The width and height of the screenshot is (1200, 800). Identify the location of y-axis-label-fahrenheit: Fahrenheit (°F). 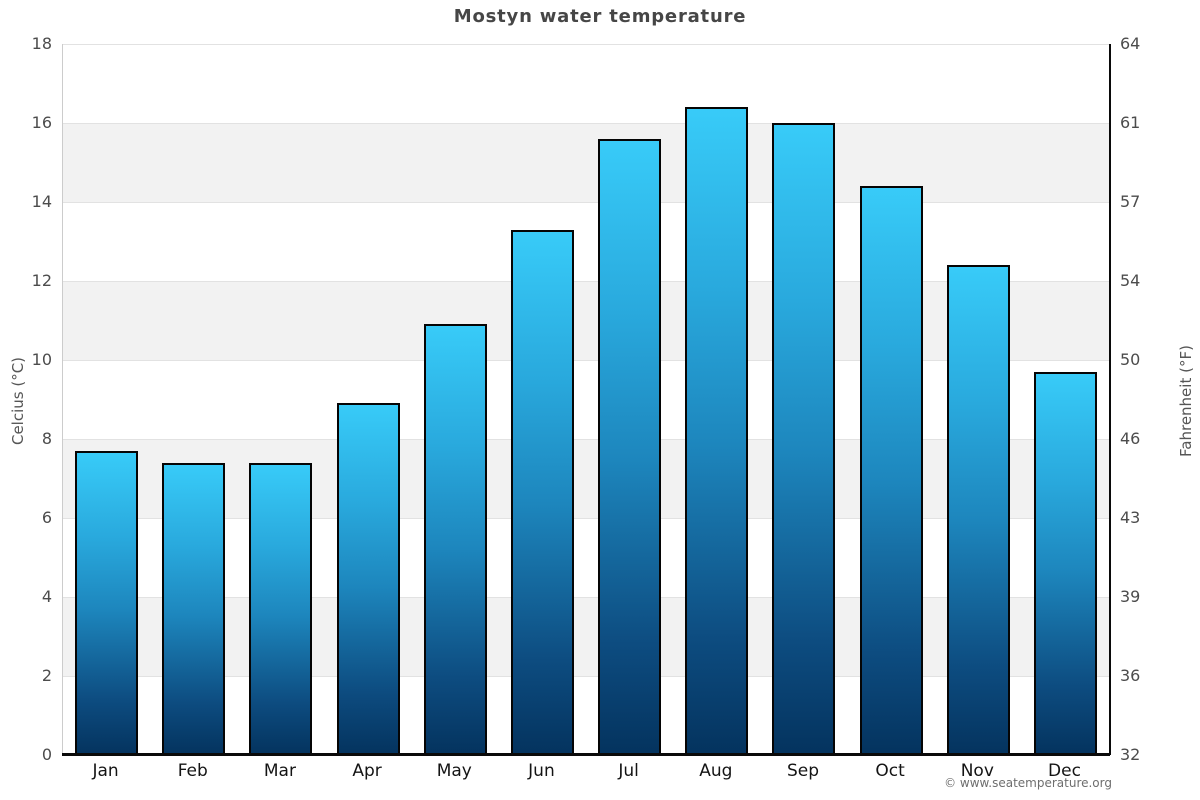
(1186, 401).